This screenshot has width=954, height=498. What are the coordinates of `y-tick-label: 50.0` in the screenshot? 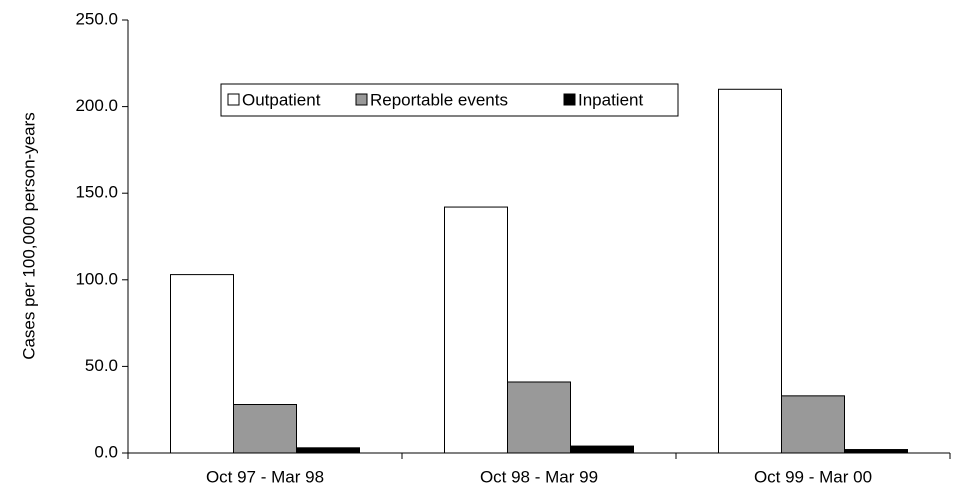 It's located at (101, 365).